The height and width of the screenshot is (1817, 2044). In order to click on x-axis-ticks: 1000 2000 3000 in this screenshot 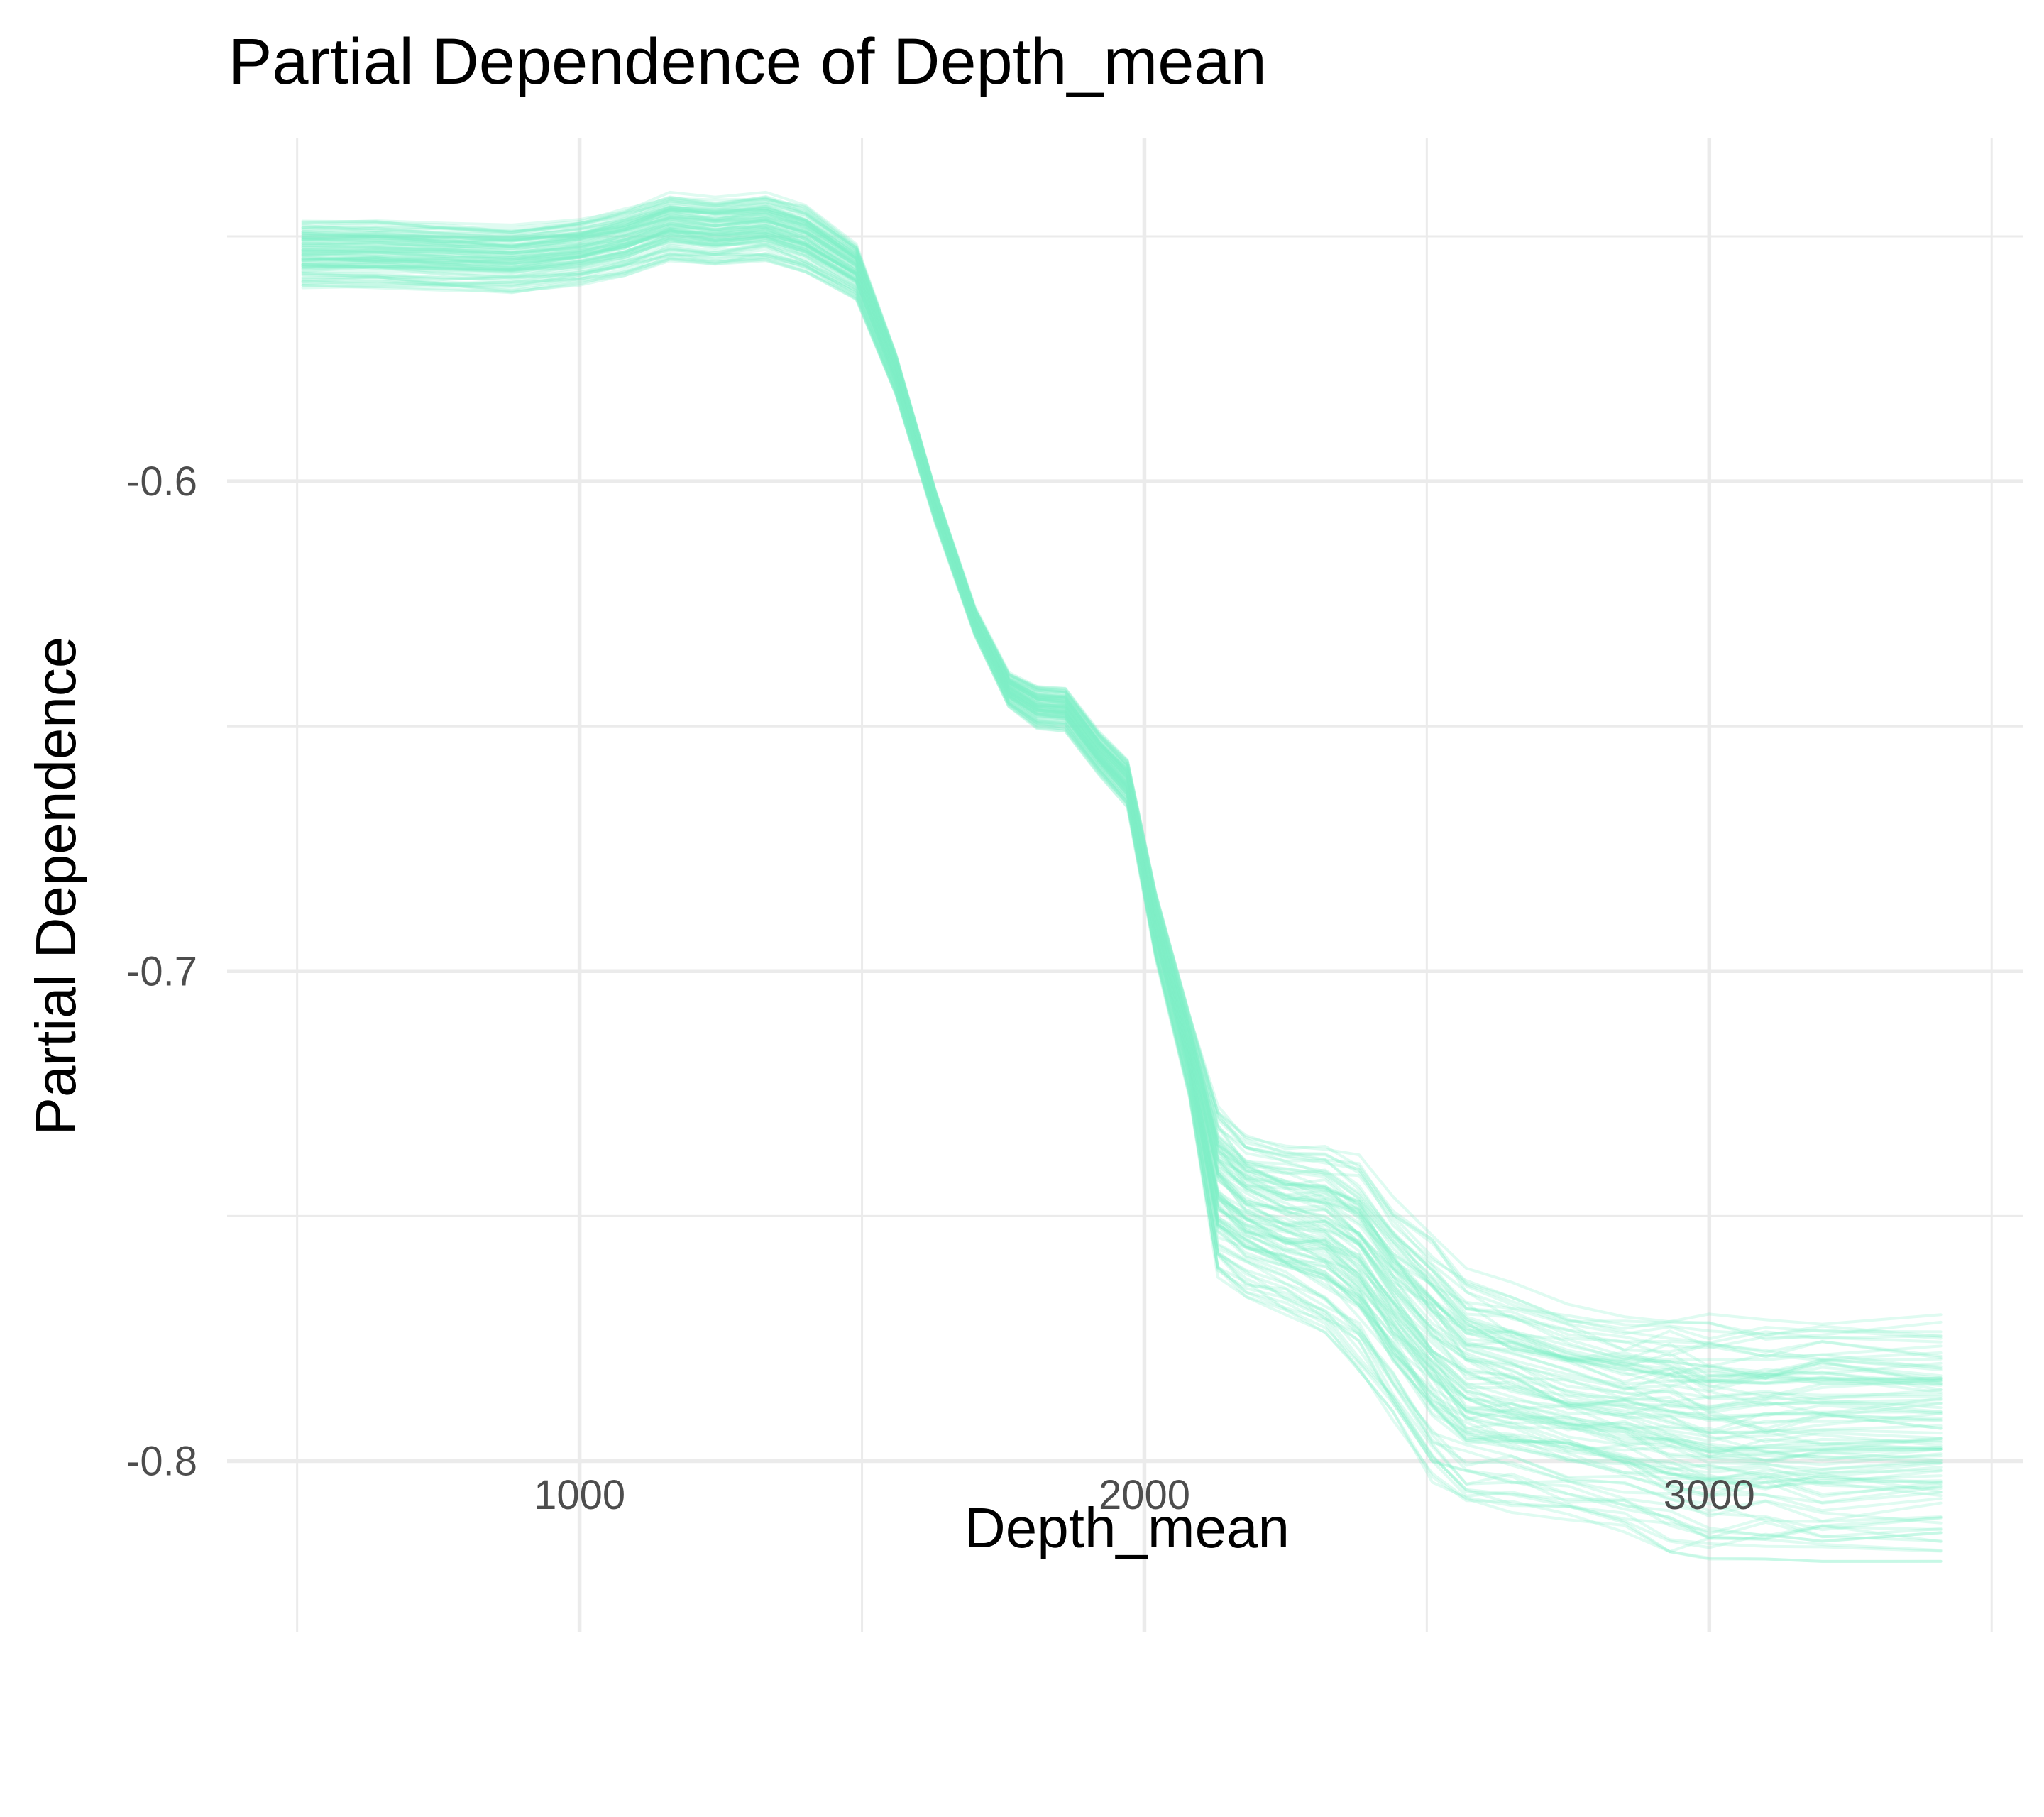, I will do `click(1144, 1495)`.